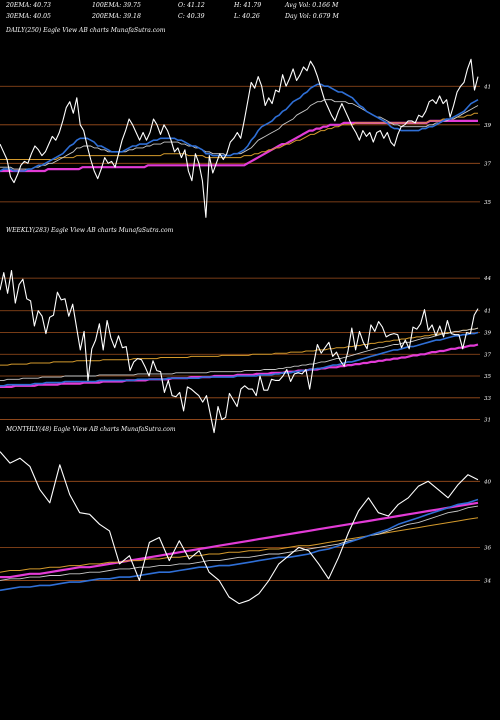 This screenshot has height=720, width=500. Describe the element at coordinates (28, 5) in the screenshot. I see `ema20-stat: 20EMA: 40.73` at that location.